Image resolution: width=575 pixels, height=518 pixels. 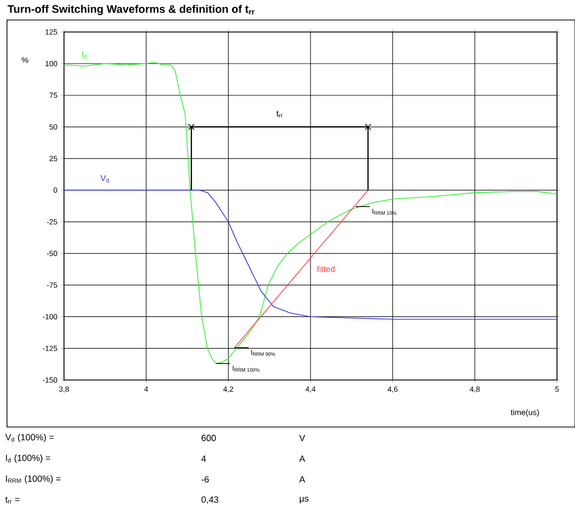 What do you see at coordinates (304, 500) in the screenshot?
I see `text: µs` at bounding box center [304, 500].